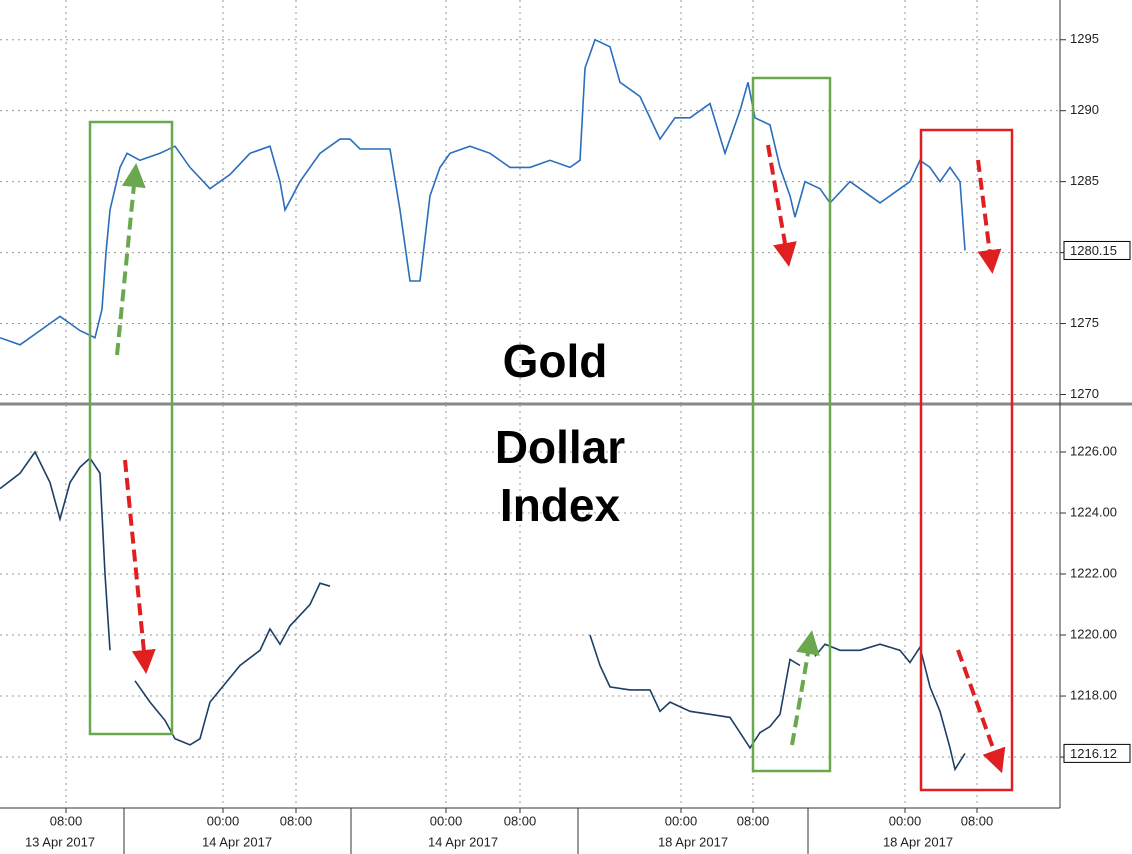 The image size is (1132, 854). Describe the element at coordinates (1093, 250) in the screenshot. I see `last-value-label: 1280.15` at that location.